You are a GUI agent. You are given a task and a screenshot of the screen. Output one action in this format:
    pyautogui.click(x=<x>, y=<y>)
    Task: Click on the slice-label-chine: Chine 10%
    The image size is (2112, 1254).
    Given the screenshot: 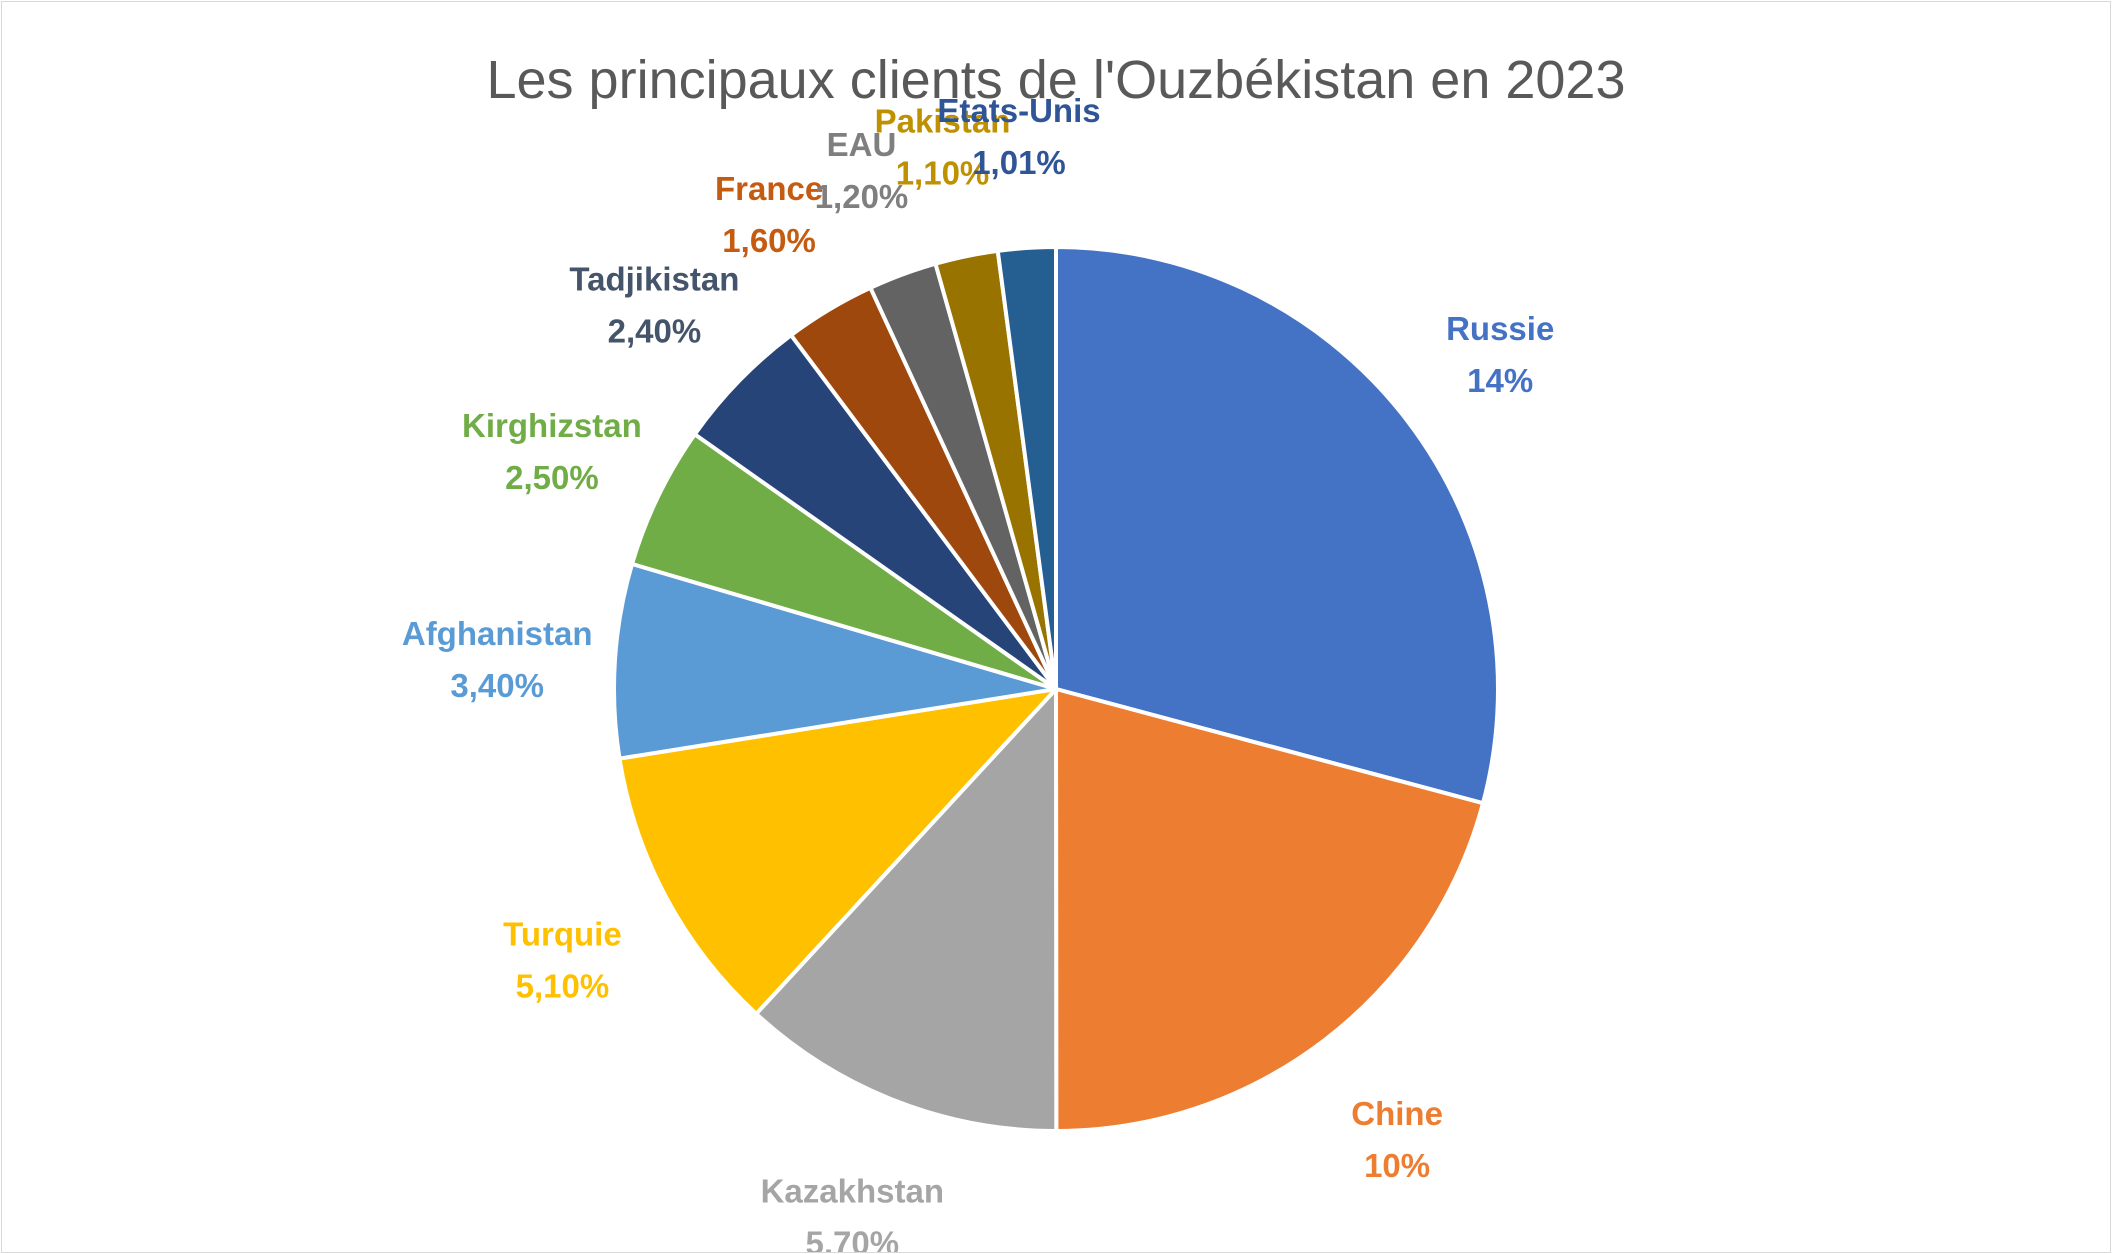 What is the action you would take?
    pyautogui.click(x=1397, y=1139)
    